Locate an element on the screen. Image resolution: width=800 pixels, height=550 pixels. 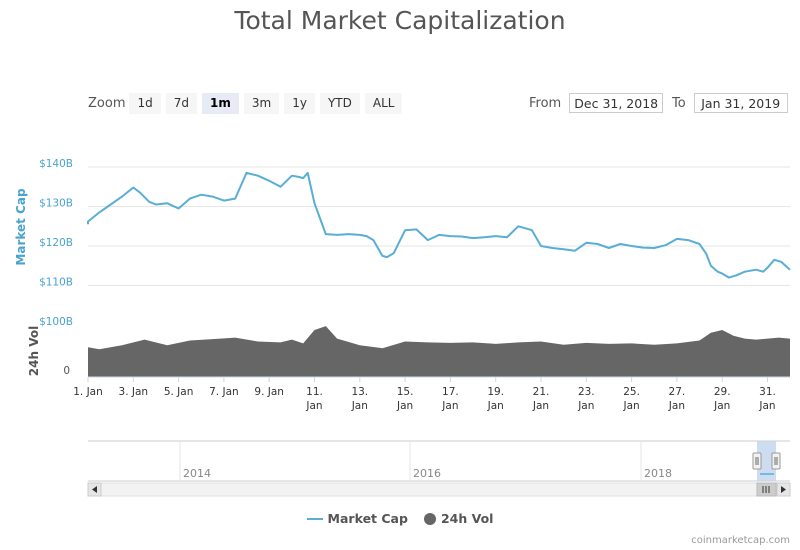
legend-item-market-cap: Market Cap is located at coordinates (357, 518).